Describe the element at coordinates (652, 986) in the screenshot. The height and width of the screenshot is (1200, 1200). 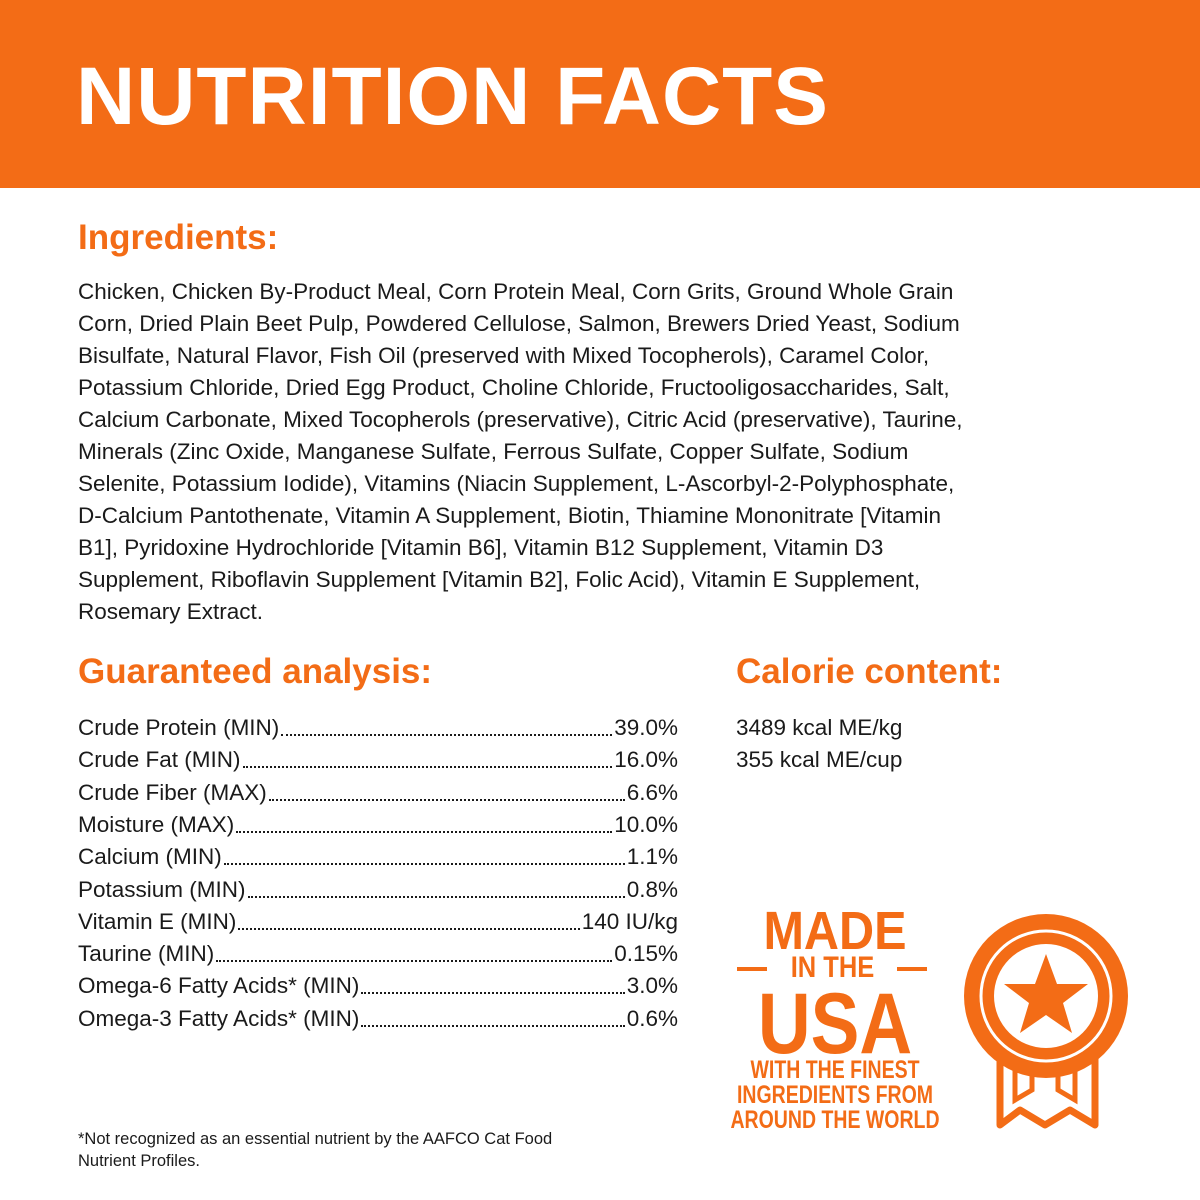
I see `analysis-value: 3.0%` at that location.